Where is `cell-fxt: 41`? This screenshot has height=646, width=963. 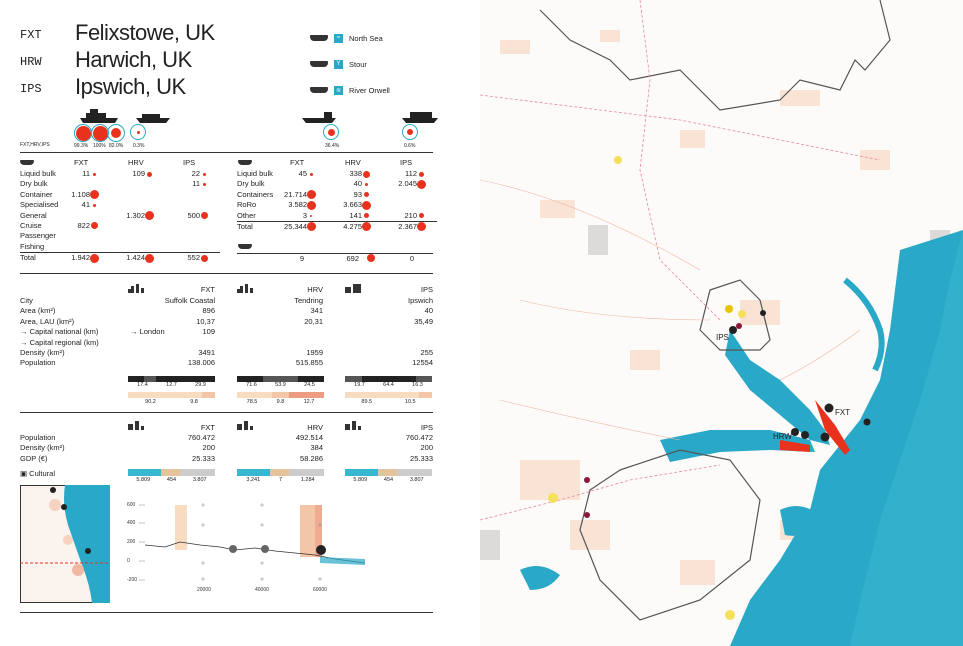 cell-fxt: 41 is located at coordinates (85, 205).